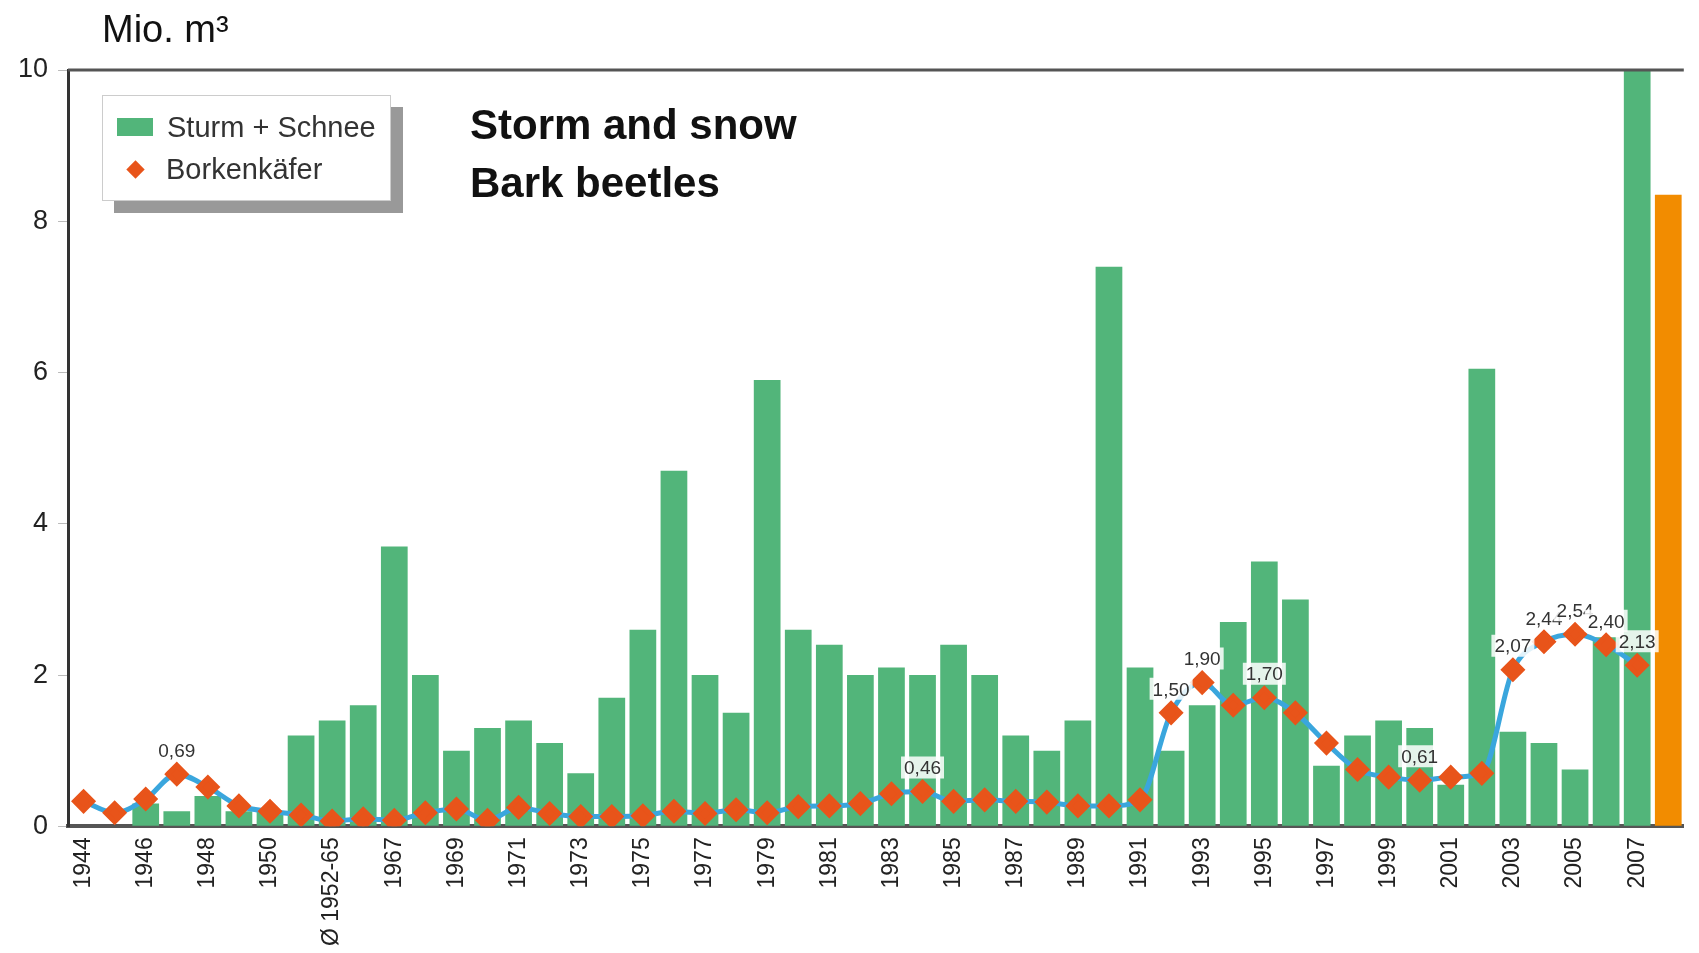 The width and height of the screenshot is (1699, 953). Describe the element at coordinates (1637, 641) in the screenshot. I see `data-label: 2,13` at that location.